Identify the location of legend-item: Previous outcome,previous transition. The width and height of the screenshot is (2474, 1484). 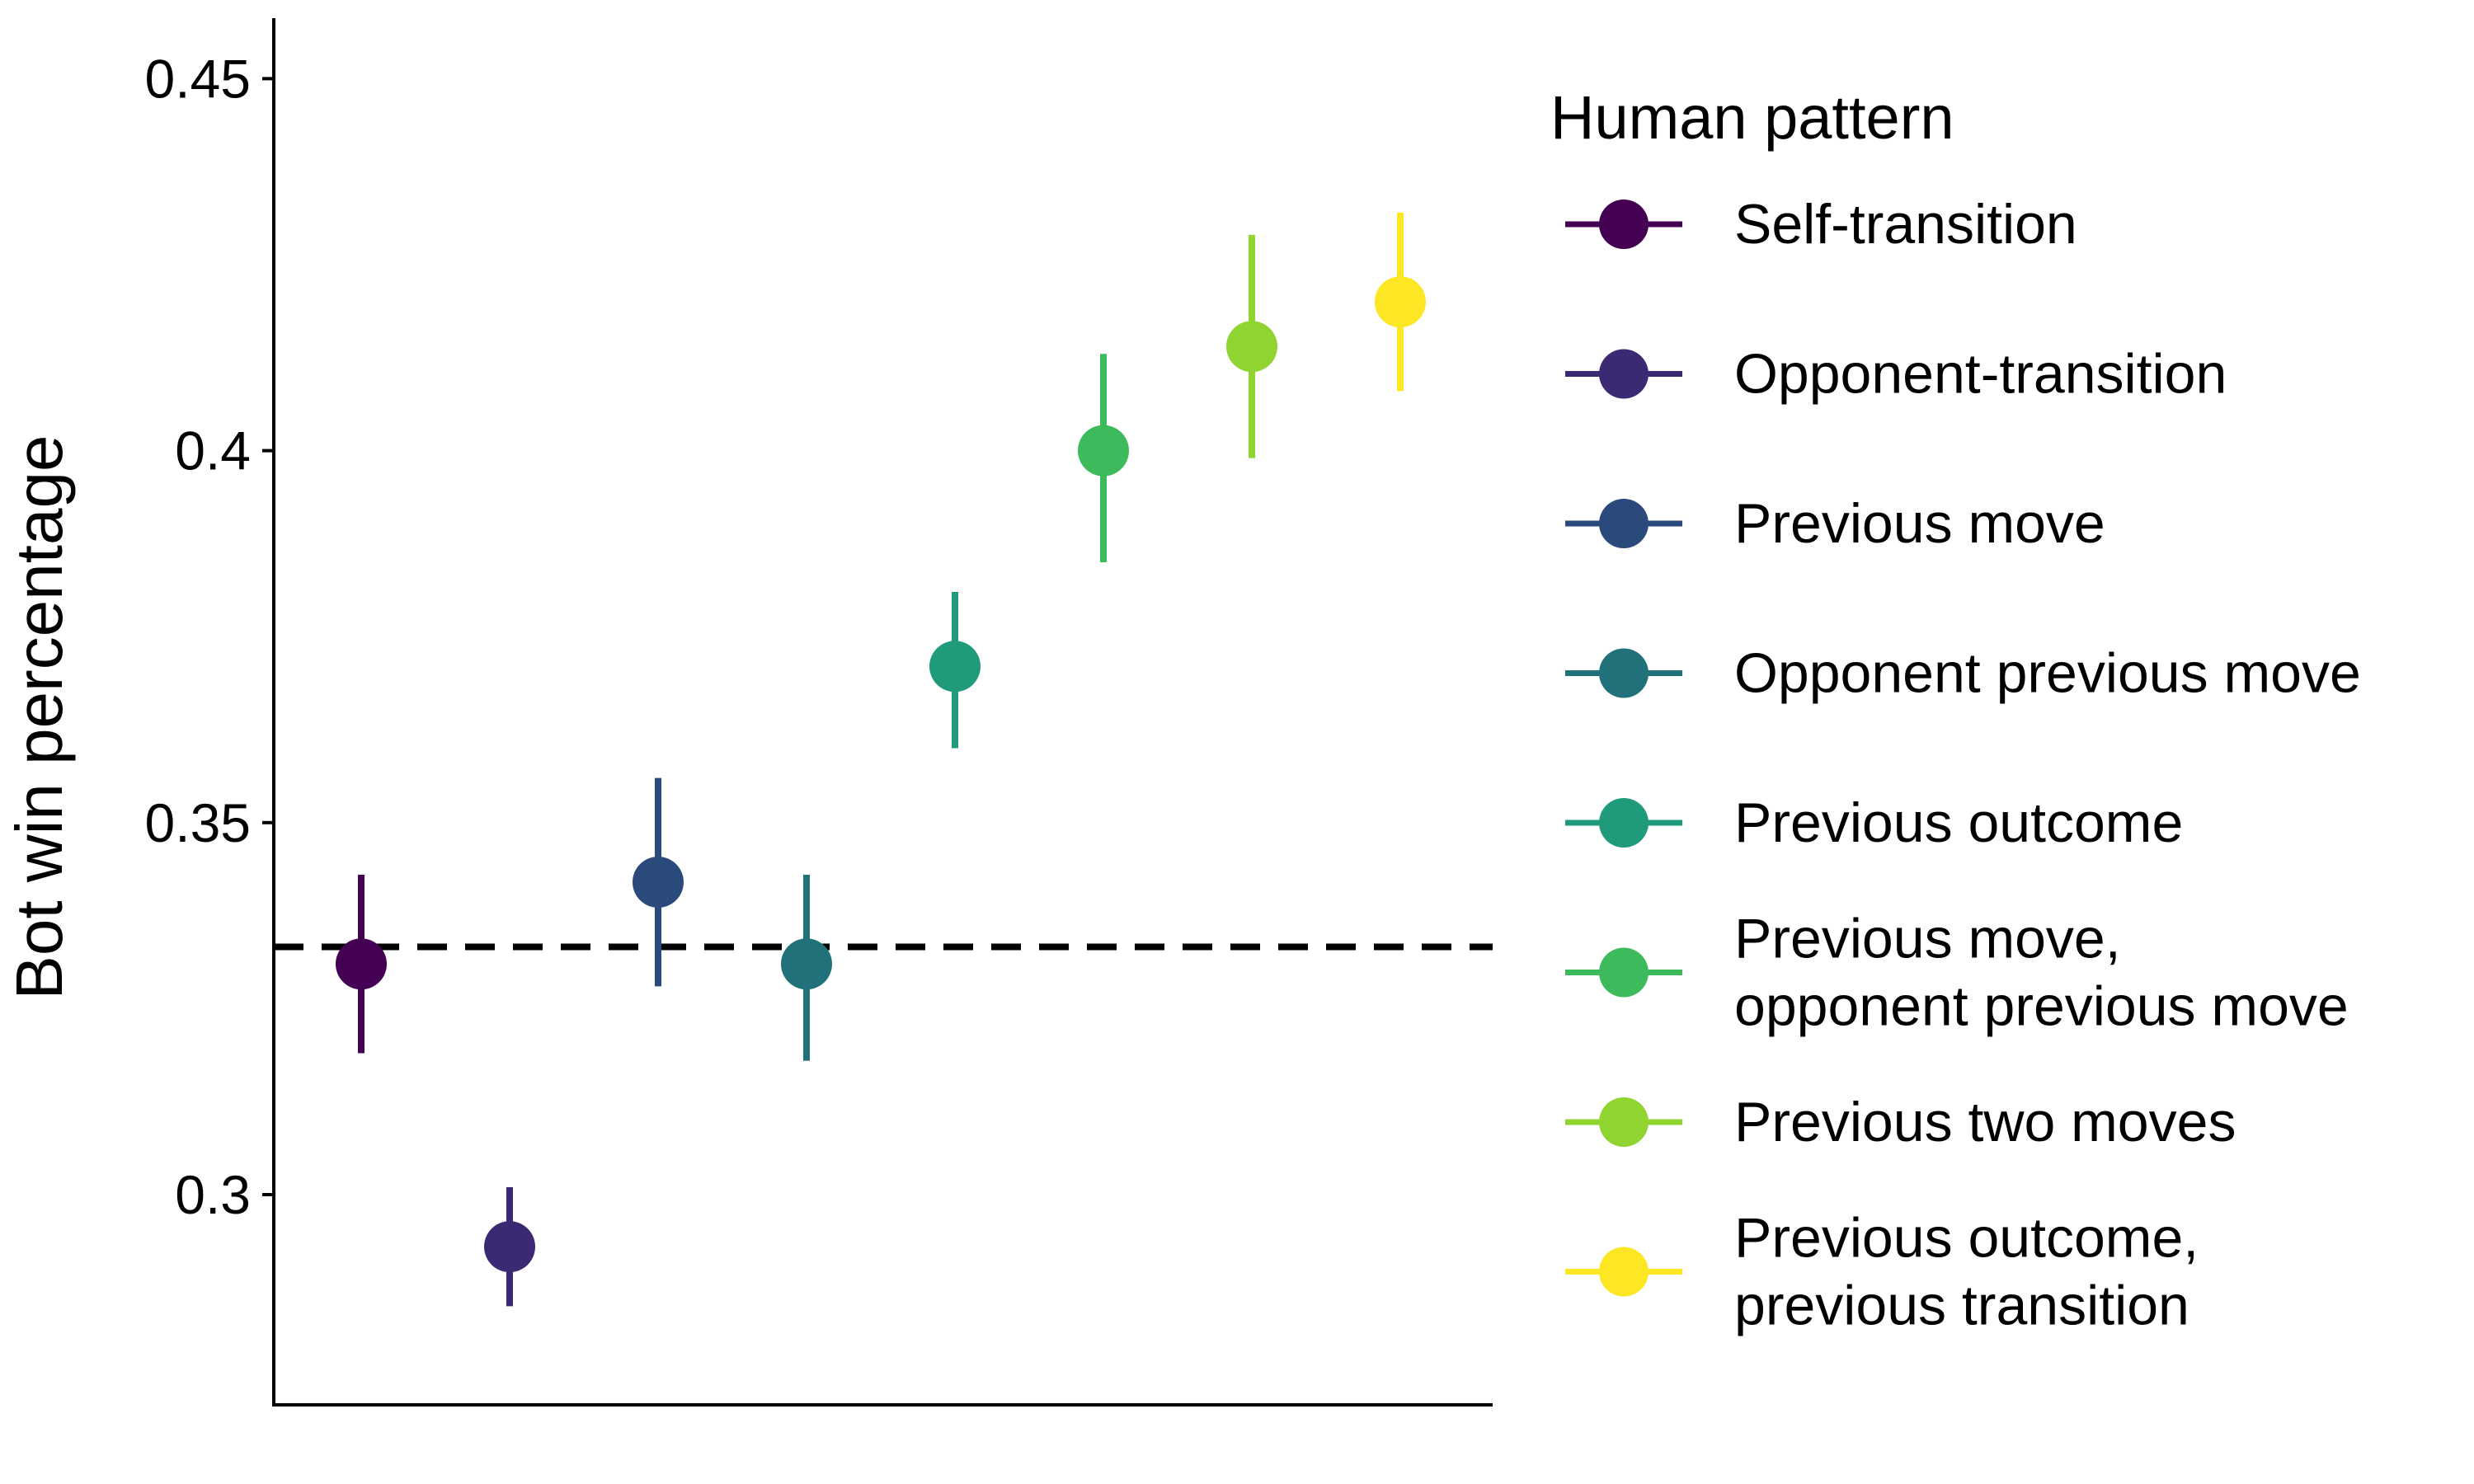
(1882, 1272).